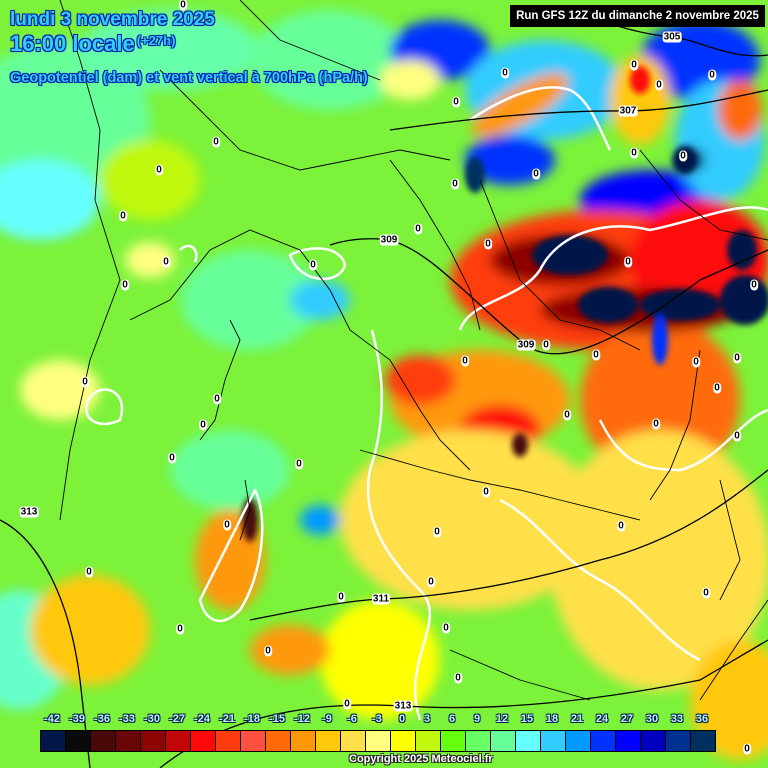 This screenshot has width=768, height=768. Describe the element at coordinates (652, 719) in the screenshot. I see `colorbar-tick-label: 30` at that location.